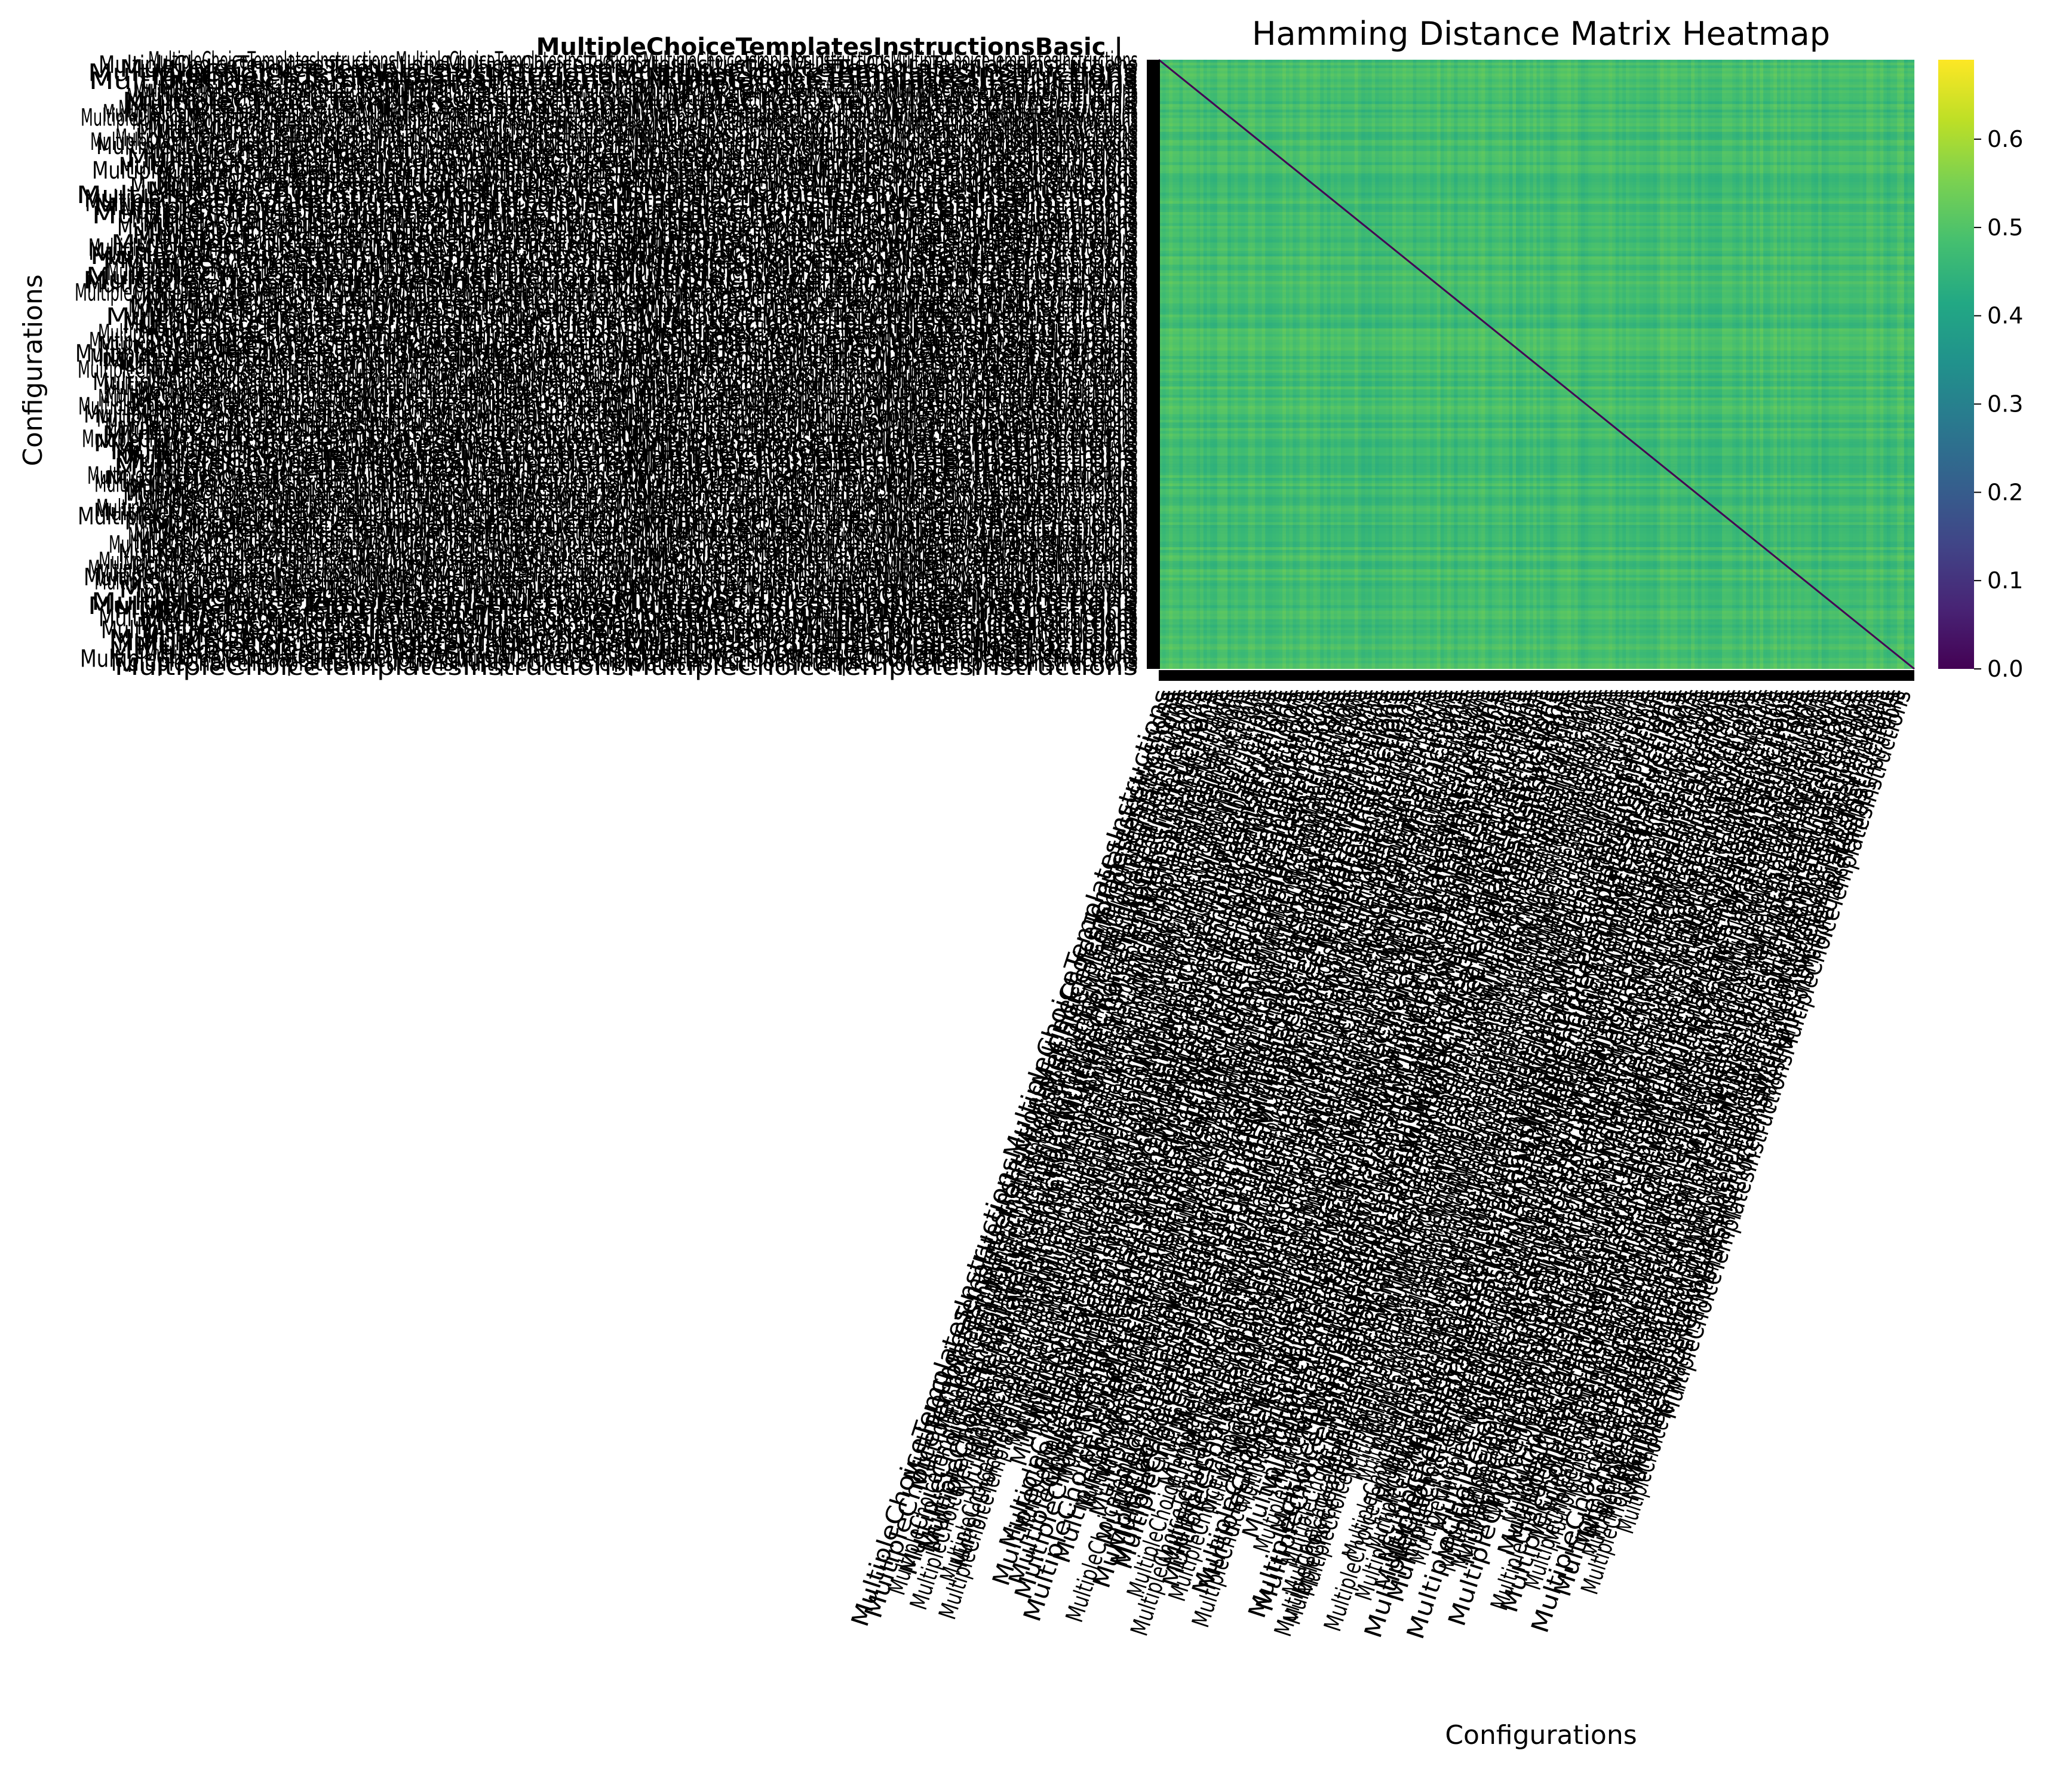 This screenshot has width=2072, height=1769. I want to click on colorbar-ticks: 0.0 0.1 0.2 0.3 0.4 0.5 0.6, so click(1998, 404).